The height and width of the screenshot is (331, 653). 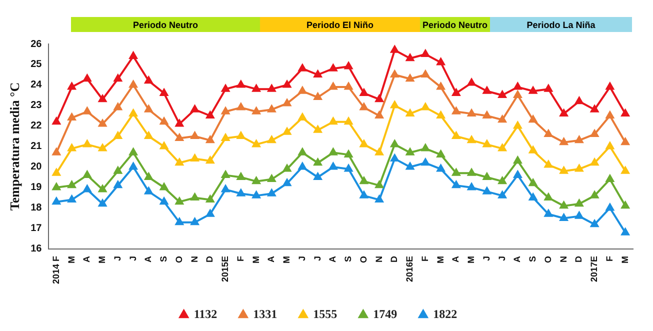 What do you see at coordinates (501, 258) in the screenshot?
I see `x-tick-label: J` at bounding box center [501, 258].